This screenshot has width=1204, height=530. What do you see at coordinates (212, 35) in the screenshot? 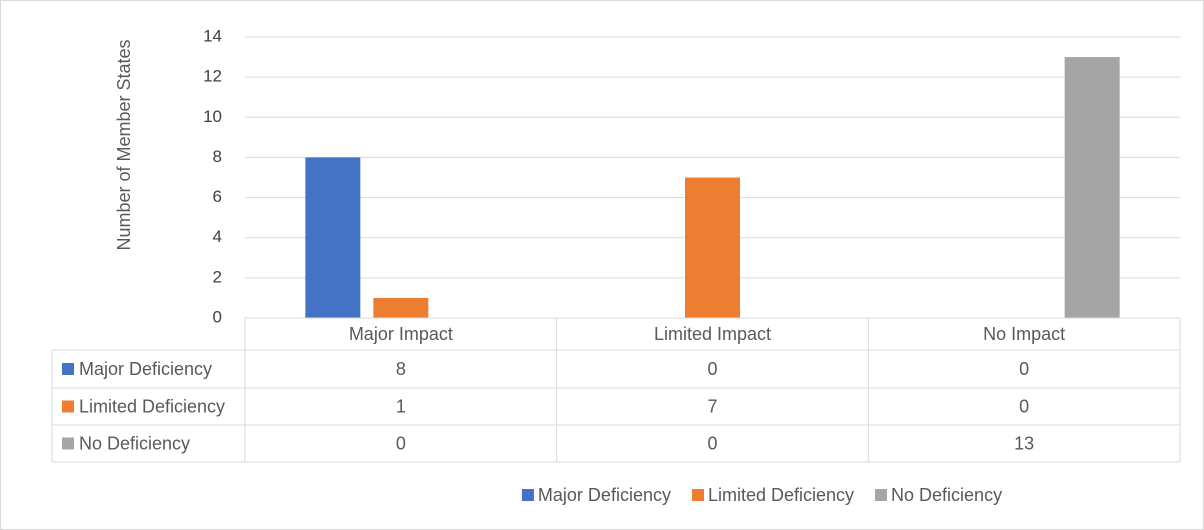
I see `y-tick-label: 14` at bounding box center [212, 35].